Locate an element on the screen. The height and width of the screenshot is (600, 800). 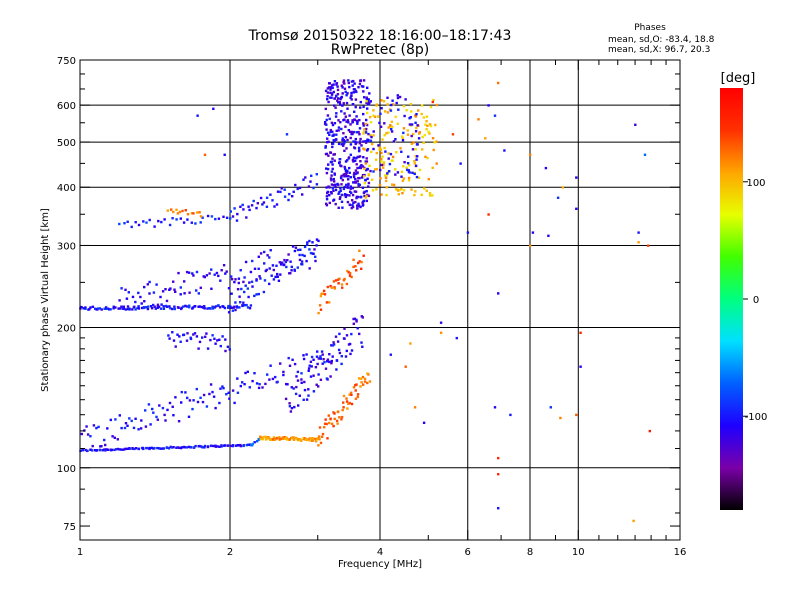
y-tick-label: 500 is located at coordinates (66, 143).